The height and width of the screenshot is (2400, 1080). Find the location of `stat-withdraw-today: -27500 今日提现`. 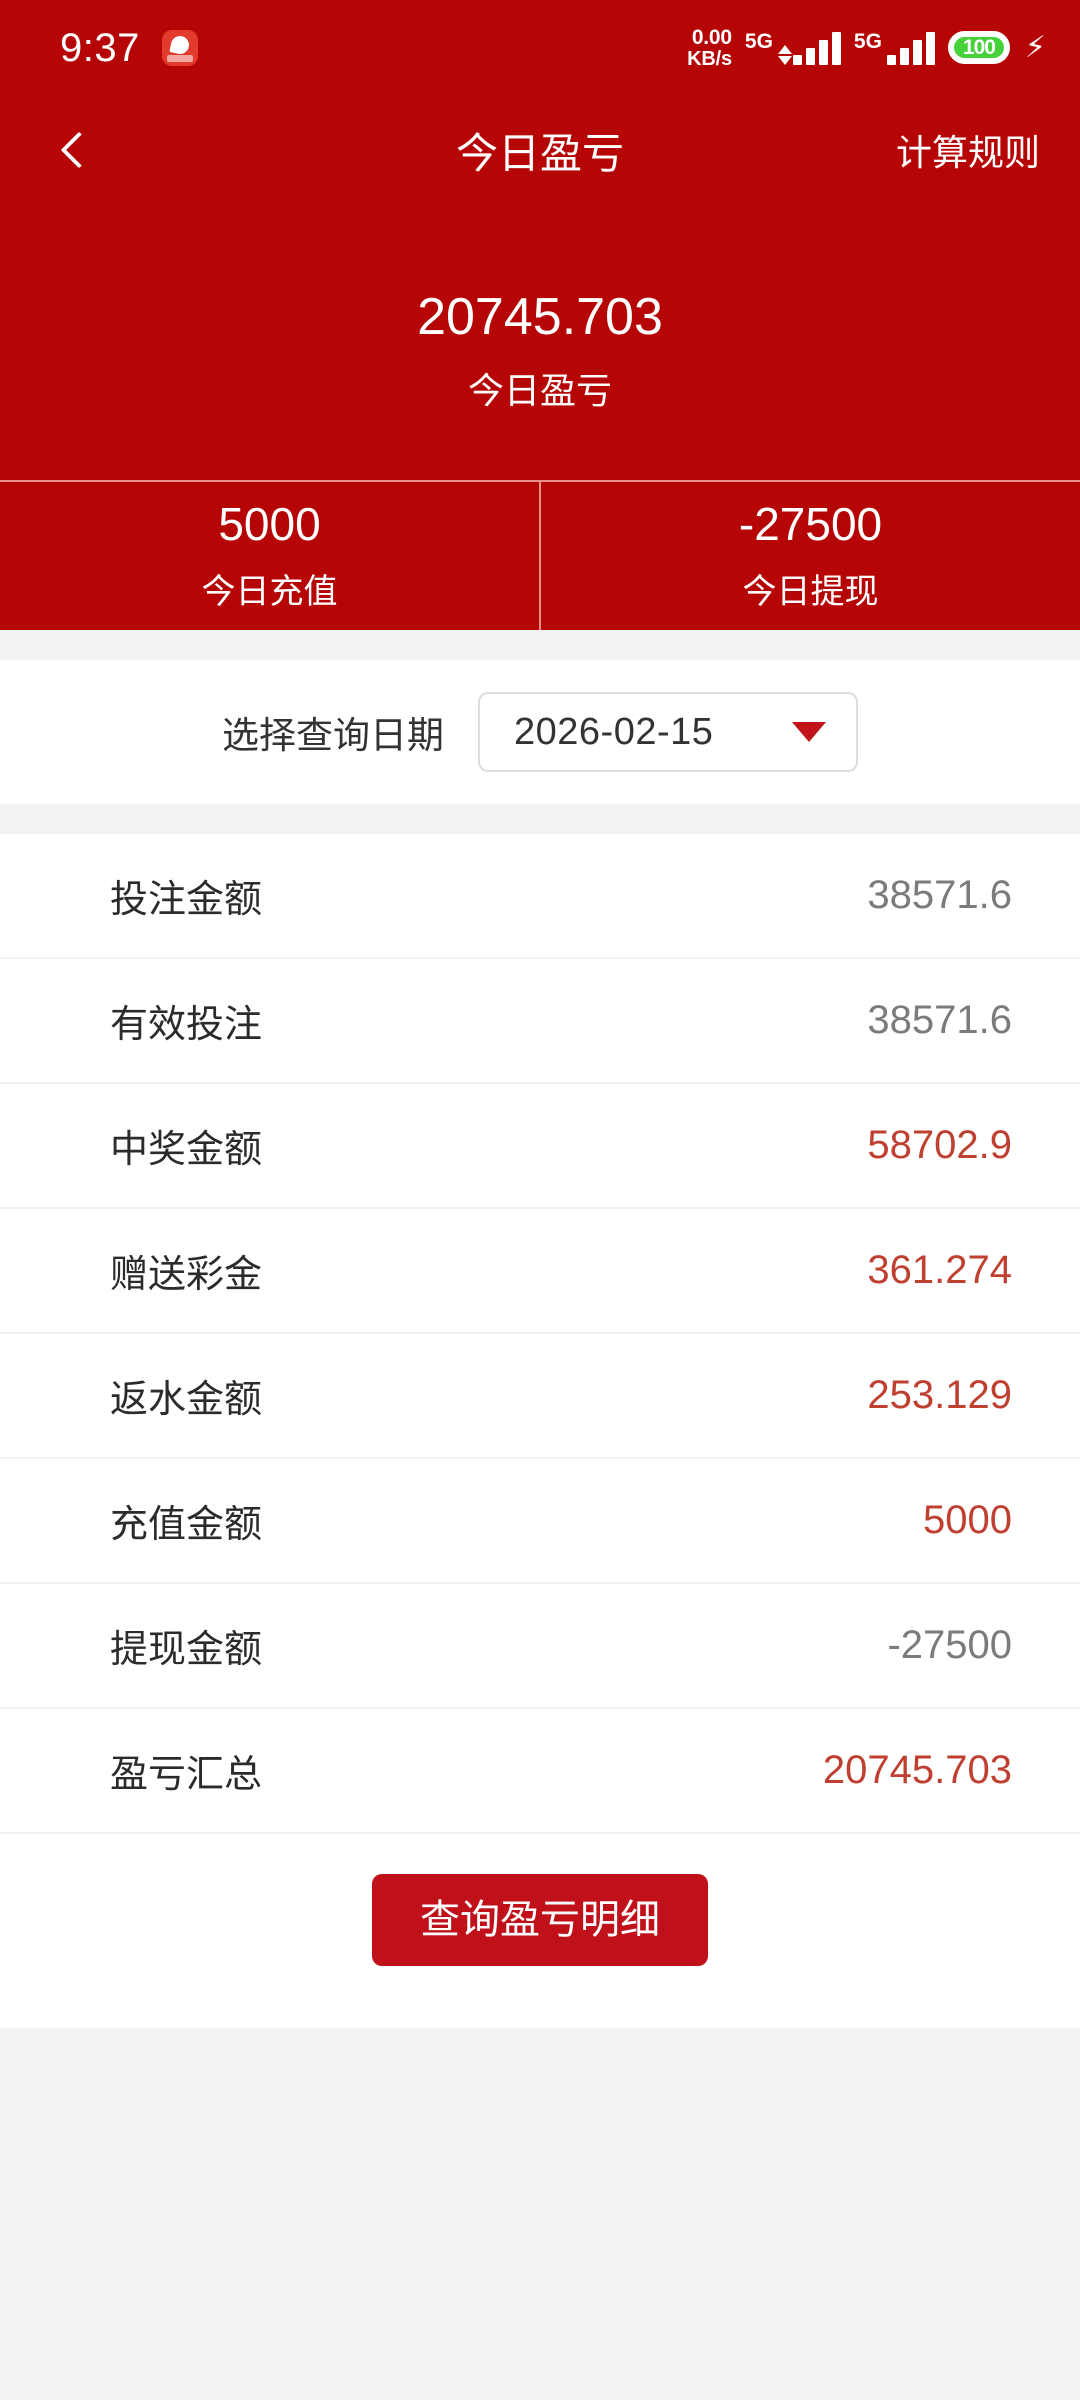

stat-withdraw-today: -27500 今日提现 is located at coordinates (809, 556).